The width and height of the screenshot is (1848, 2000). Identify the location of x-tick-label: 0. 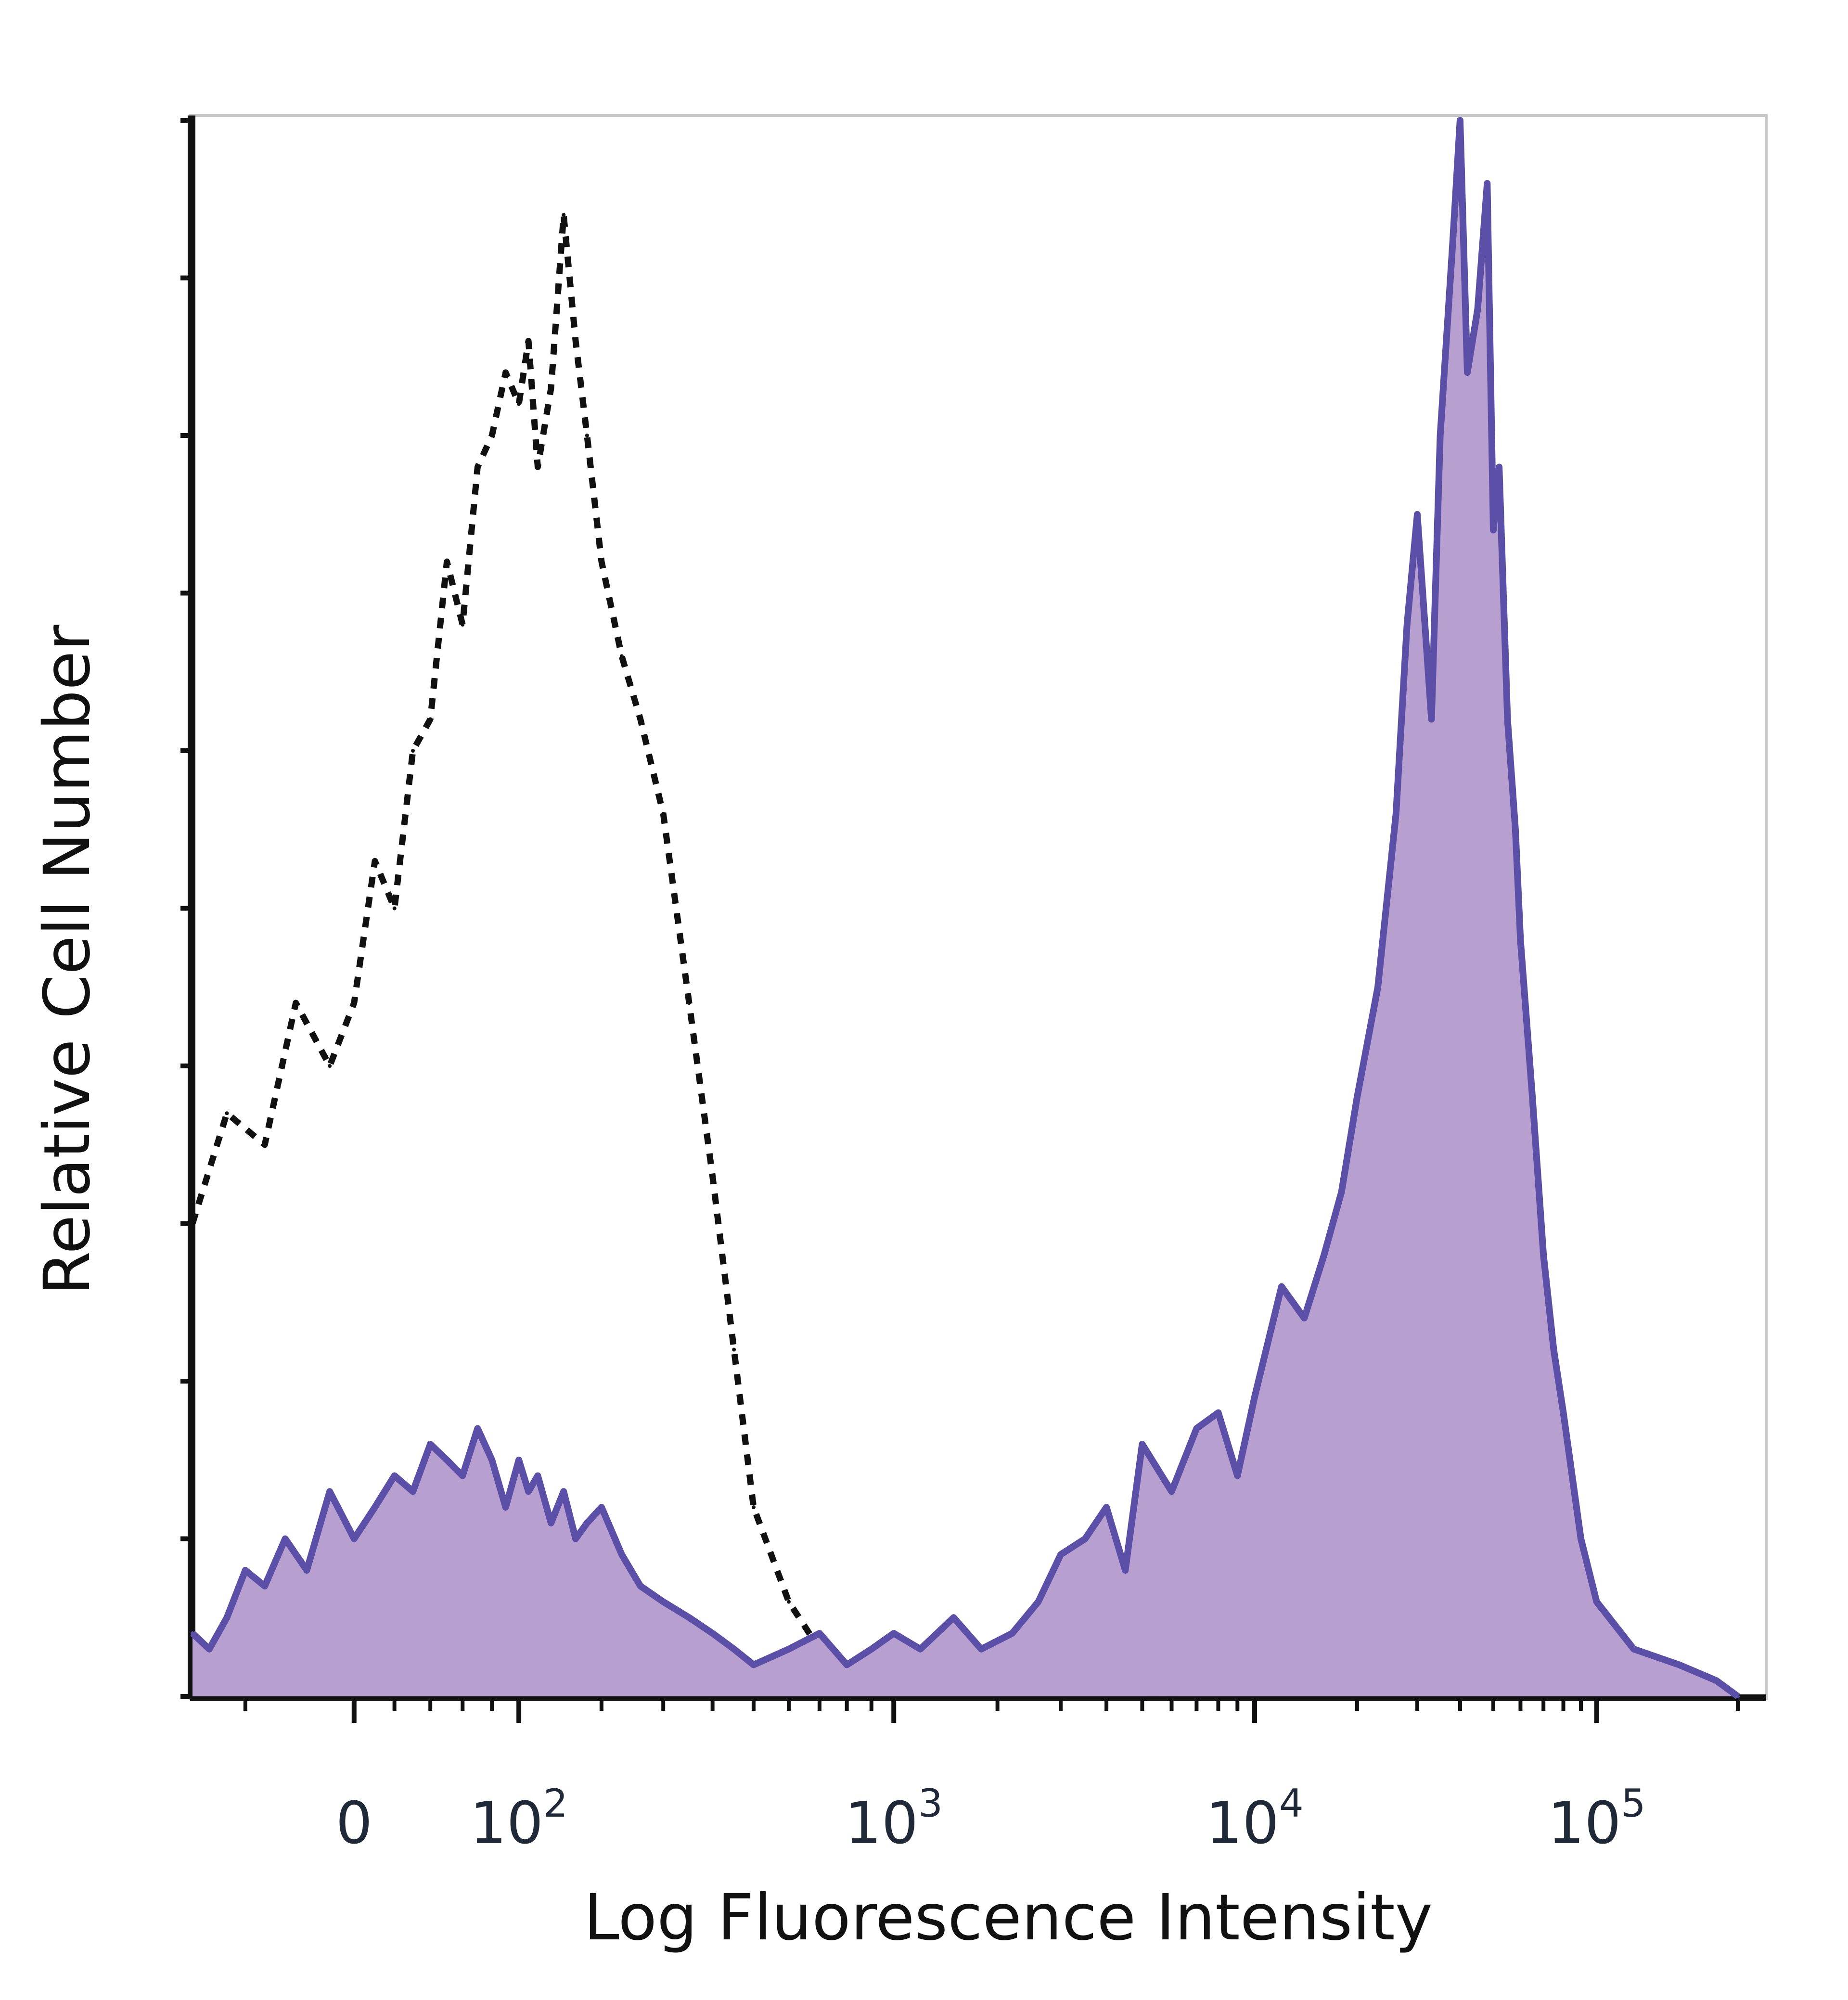
(354, 1823).